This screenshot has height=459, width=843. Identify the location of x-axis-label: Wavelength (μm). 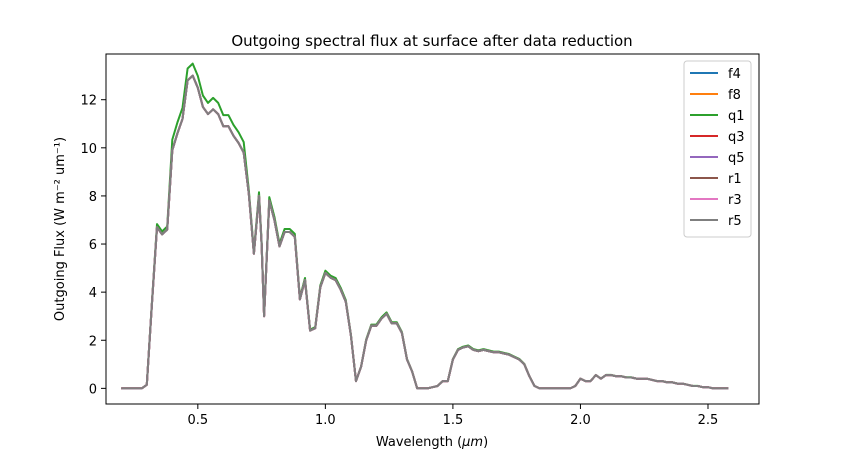
(432, 442).